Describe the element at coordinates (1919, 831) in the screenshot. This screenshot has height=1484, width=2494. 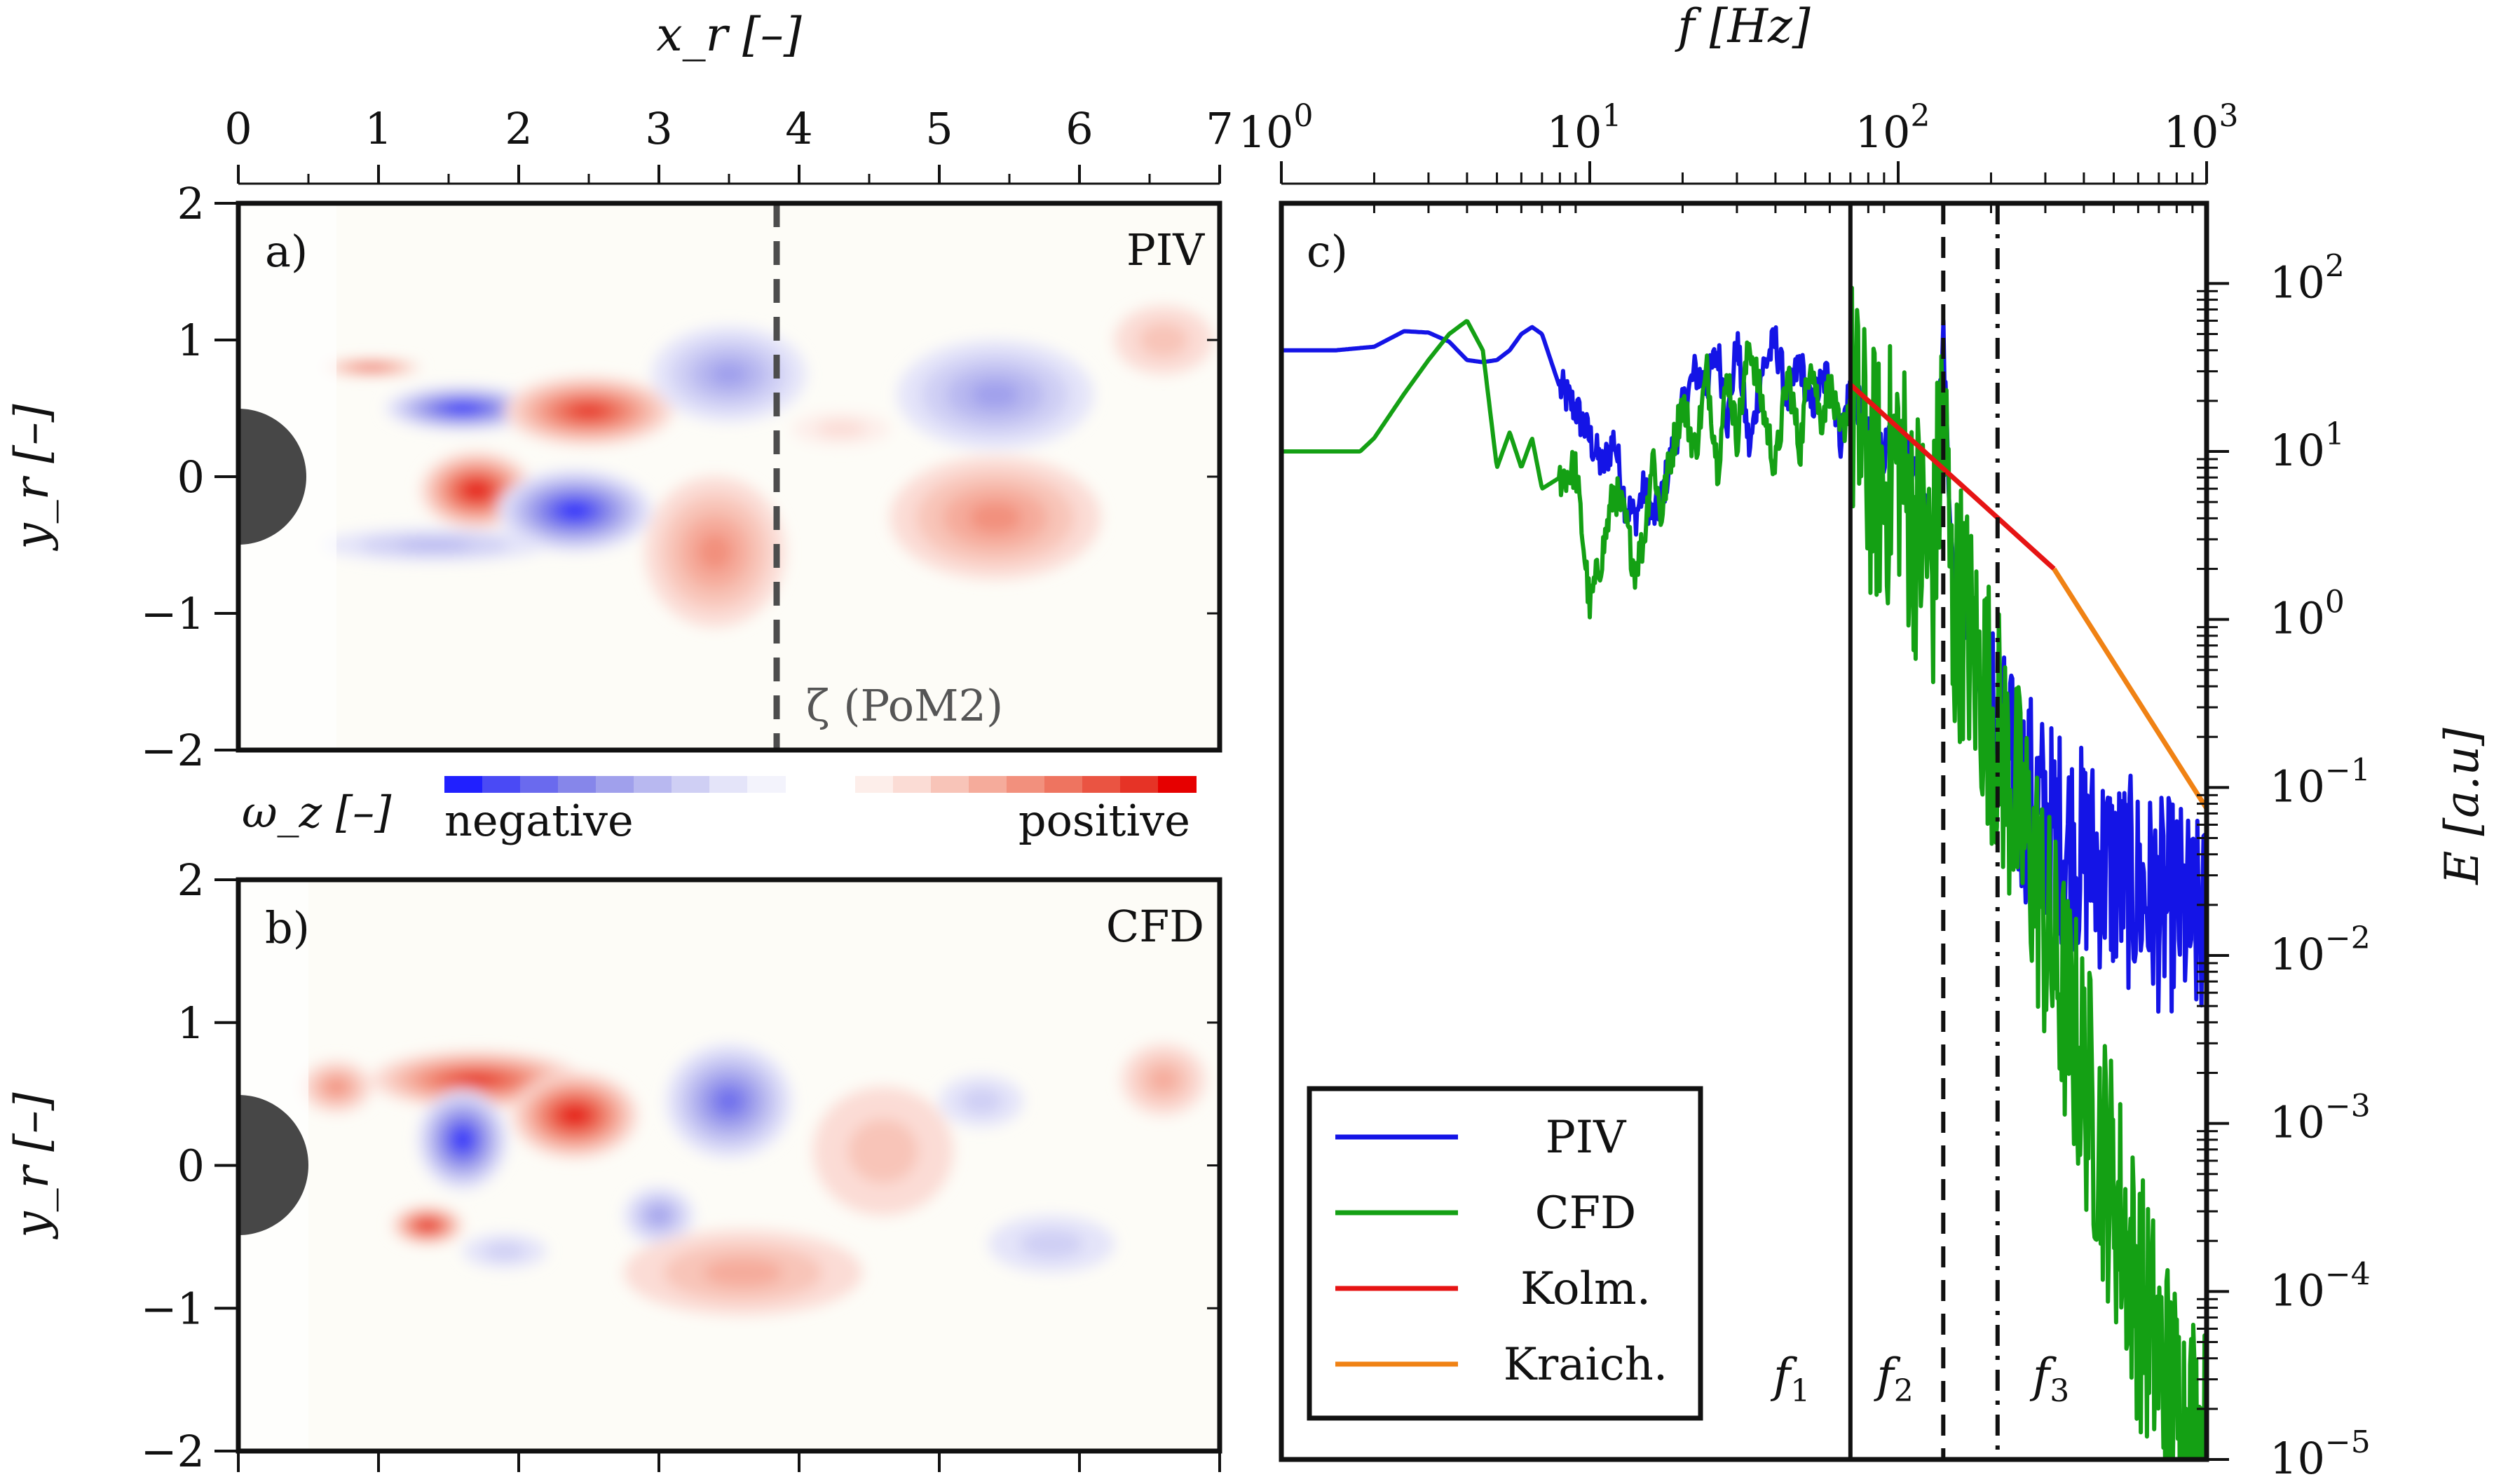
I see `frequency-markers: f1 f2 f3` at that location.